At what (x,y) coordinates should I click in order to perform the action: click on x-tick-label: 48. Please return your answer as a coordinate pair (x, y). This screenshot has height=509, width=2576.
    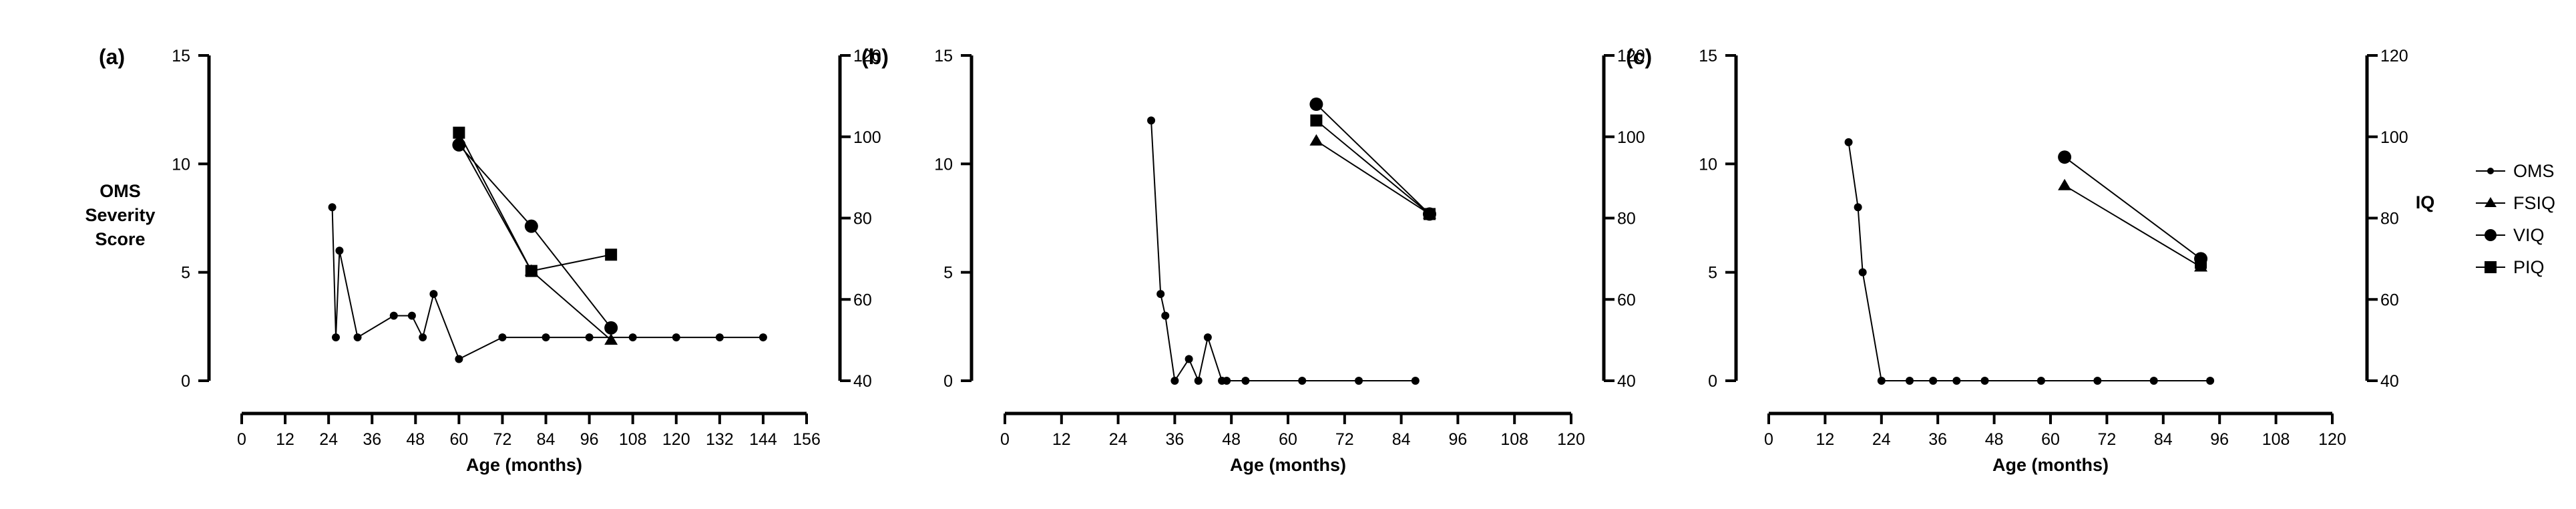
    Looking at the image, I should click on (1994, 439).